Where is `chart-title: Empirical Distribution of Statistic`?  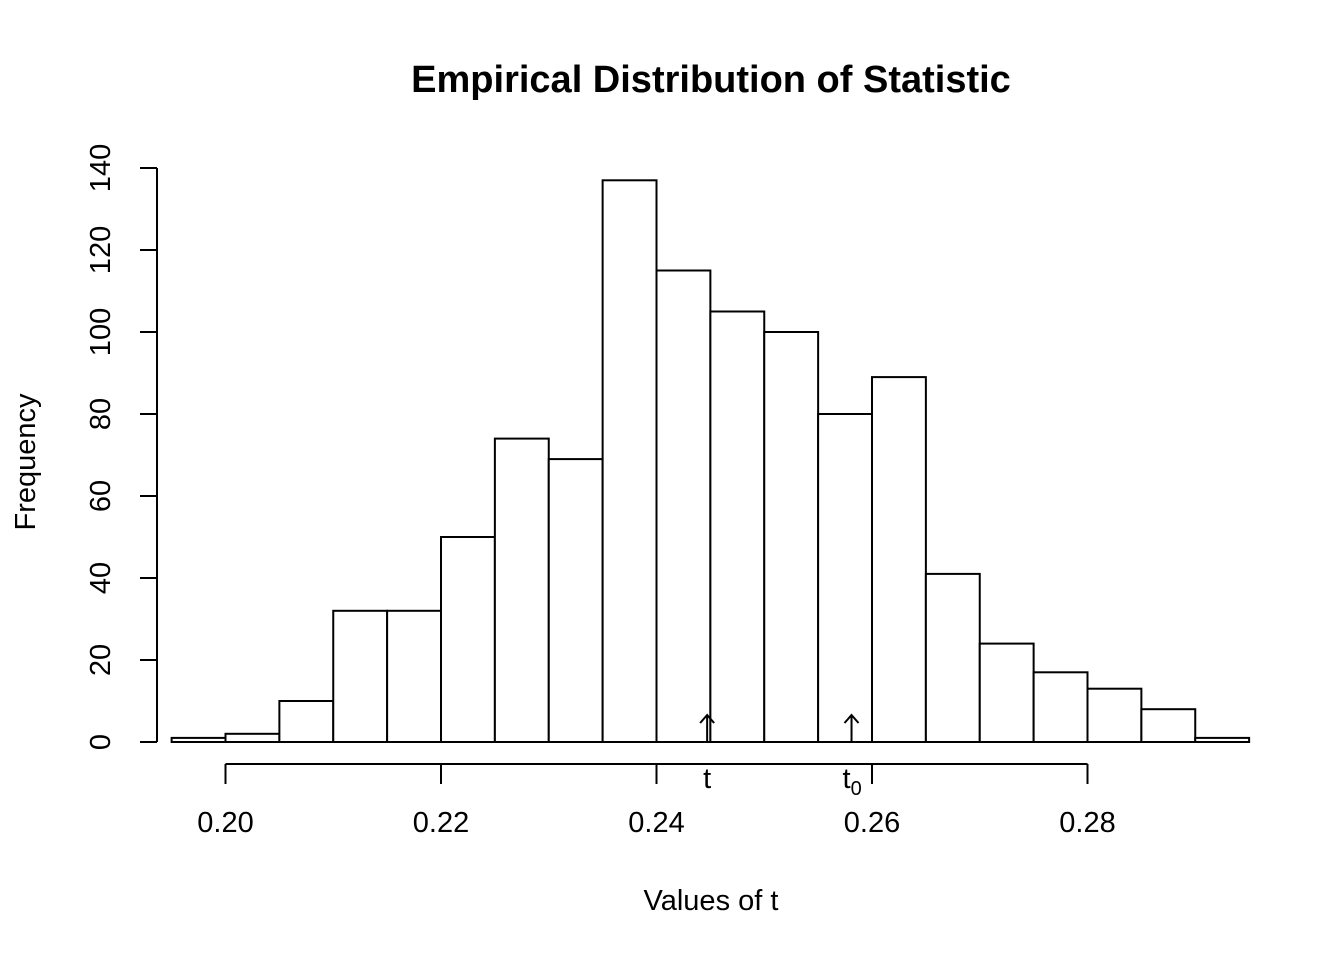
chart-title: Empirical Distribution of Statistic is located at coordinates (711, 80).